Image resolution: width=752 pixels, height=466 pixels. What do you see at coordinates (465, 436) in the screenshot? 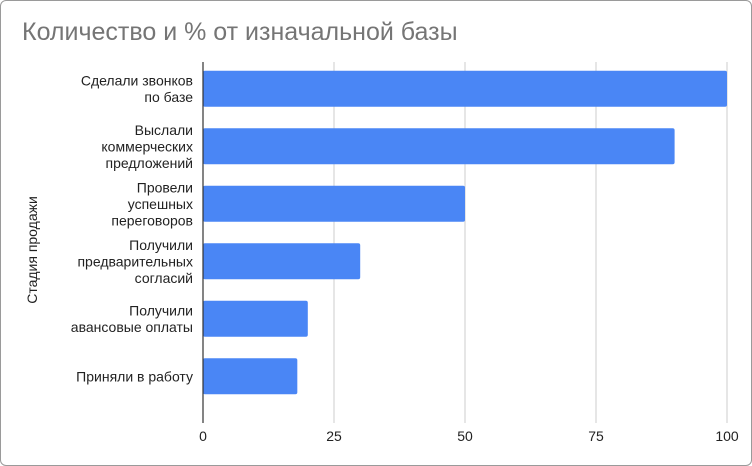
I see `x-tick-label: 50` at bounding box center [465, 436].